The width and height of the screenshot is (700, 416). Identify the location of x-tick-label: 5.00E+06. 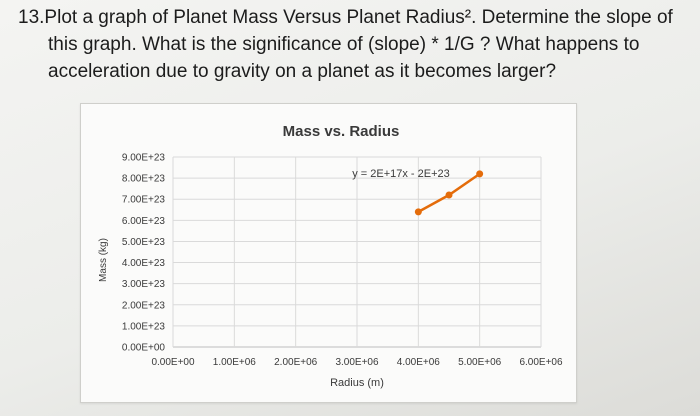
(480, 362).